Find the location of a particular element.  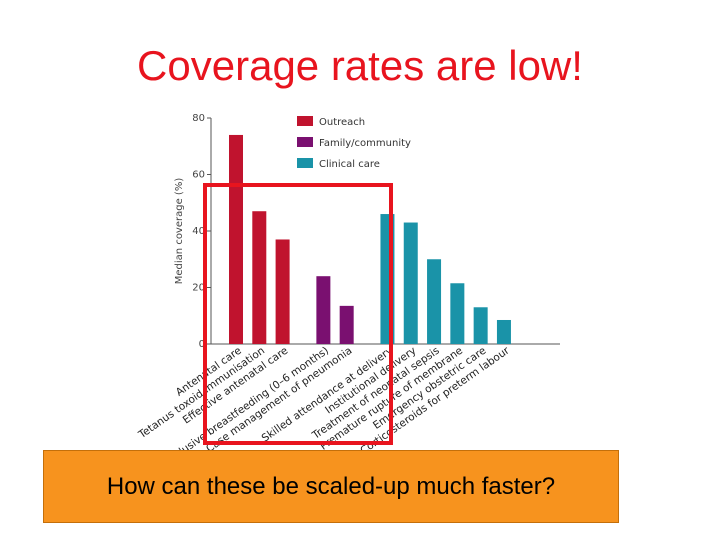

y-axis: 0 20 40 60 80 Median coverage (%) is located at coordinates (193, 231).